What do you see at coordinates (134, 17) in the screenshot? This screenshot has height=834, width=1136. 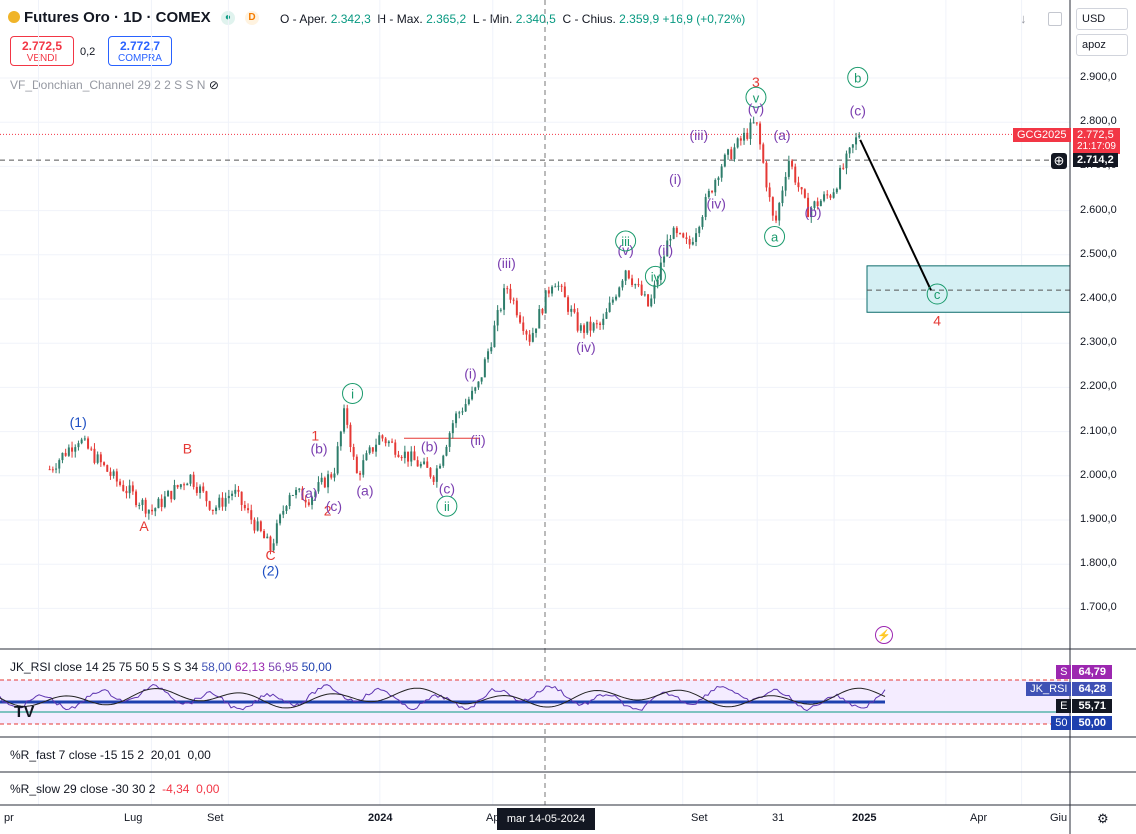 I see `chart-title: Futures Oro · 1D · COMEX ● D` at bounding box center [134, 17].